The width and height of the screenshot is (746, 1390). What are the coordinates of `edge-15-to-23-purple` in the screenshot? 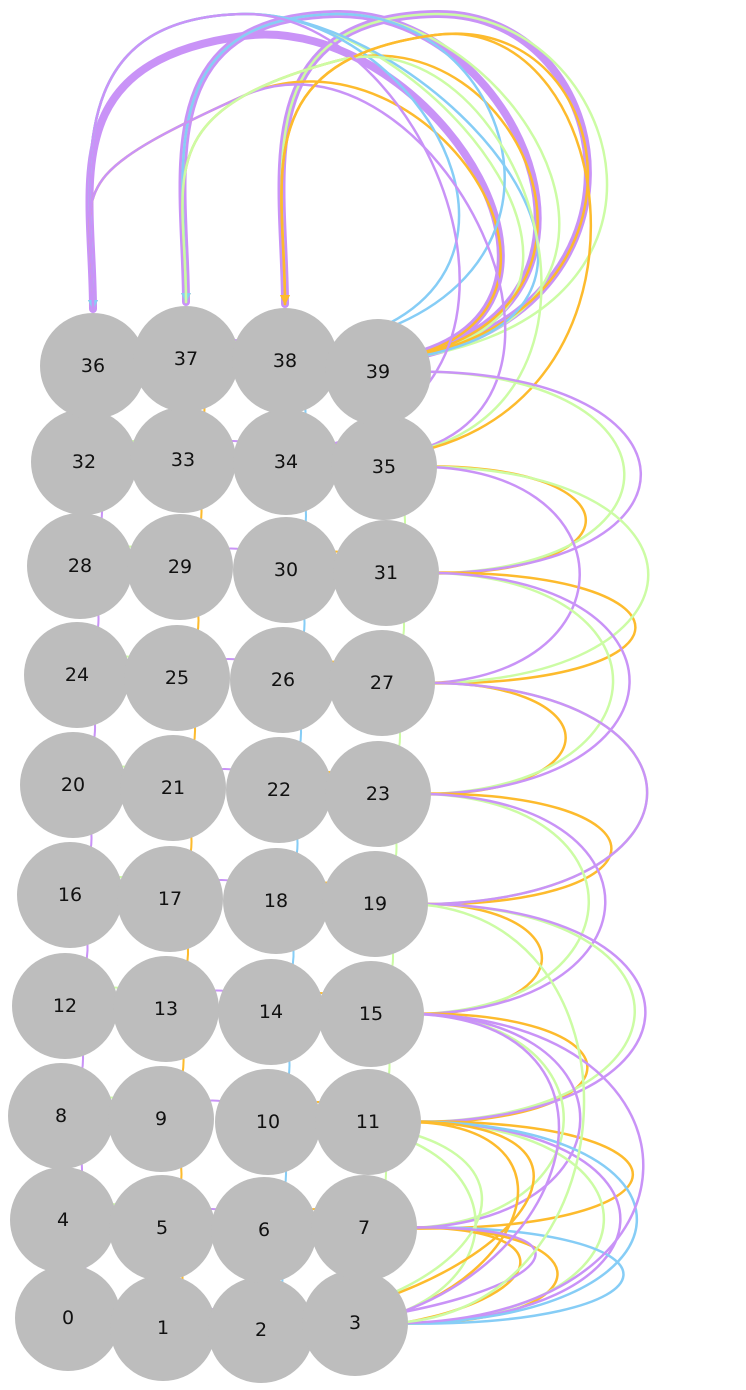 It's located at (498, 904).